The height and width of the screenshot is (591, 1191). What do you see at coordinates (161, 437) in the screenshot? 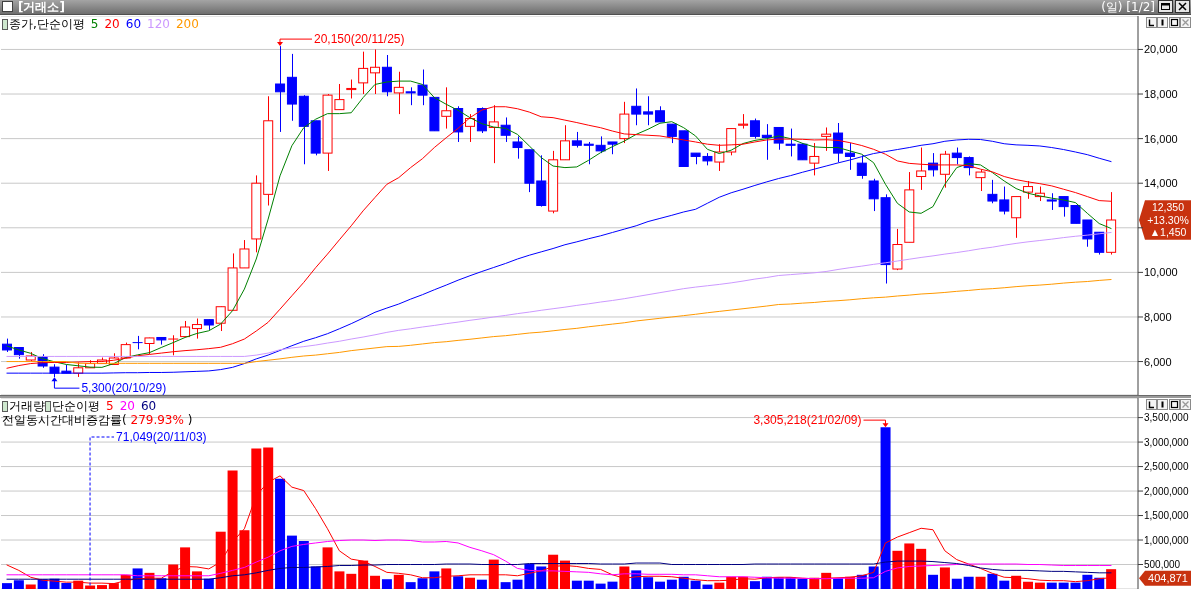
I see `annotation: 71,049(20/11/03)` at bounding box center [161, 437].